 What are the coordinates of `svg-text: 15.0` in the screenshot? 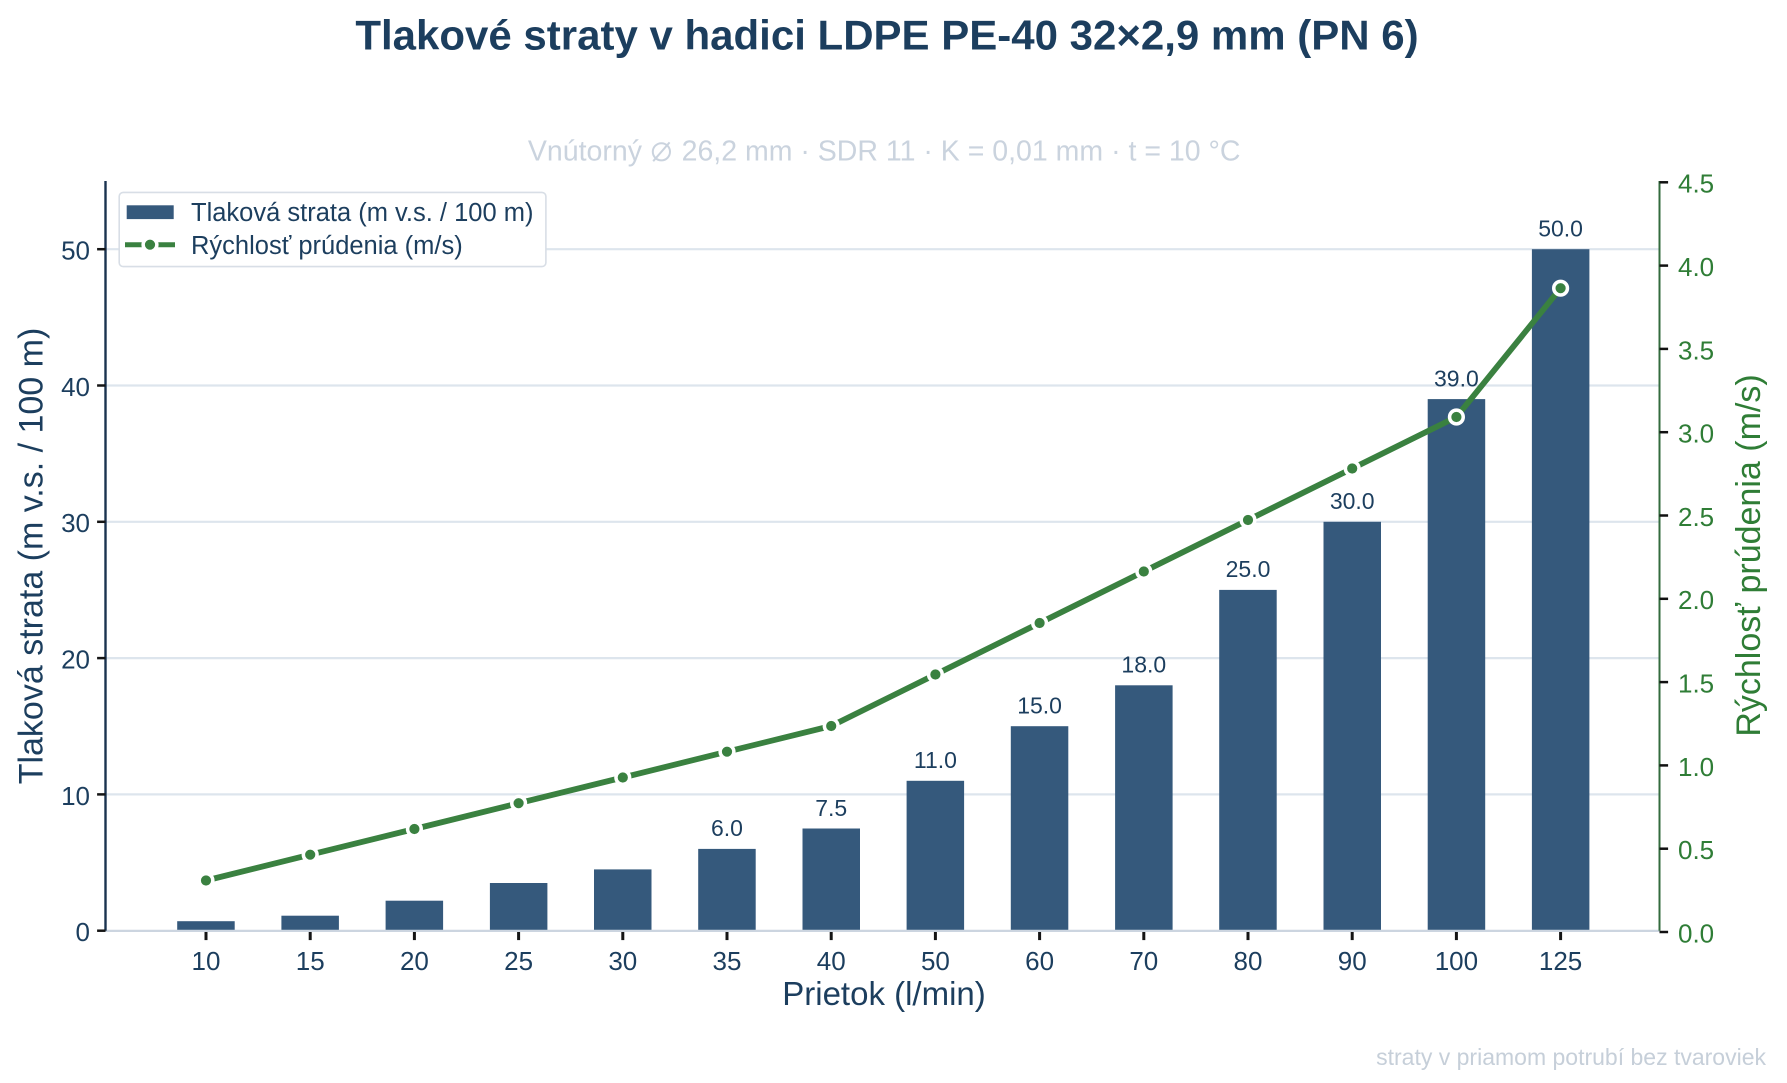 It's located at (1039, 706).